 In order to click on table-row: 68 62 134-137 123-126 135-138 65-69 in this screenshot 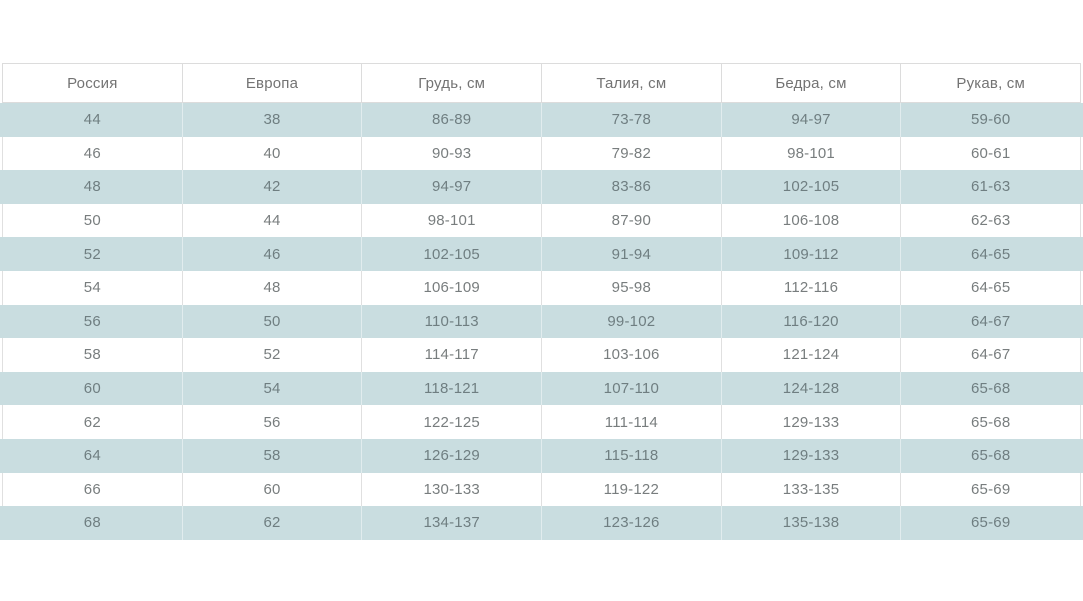, I will do `click(541, 523)`.